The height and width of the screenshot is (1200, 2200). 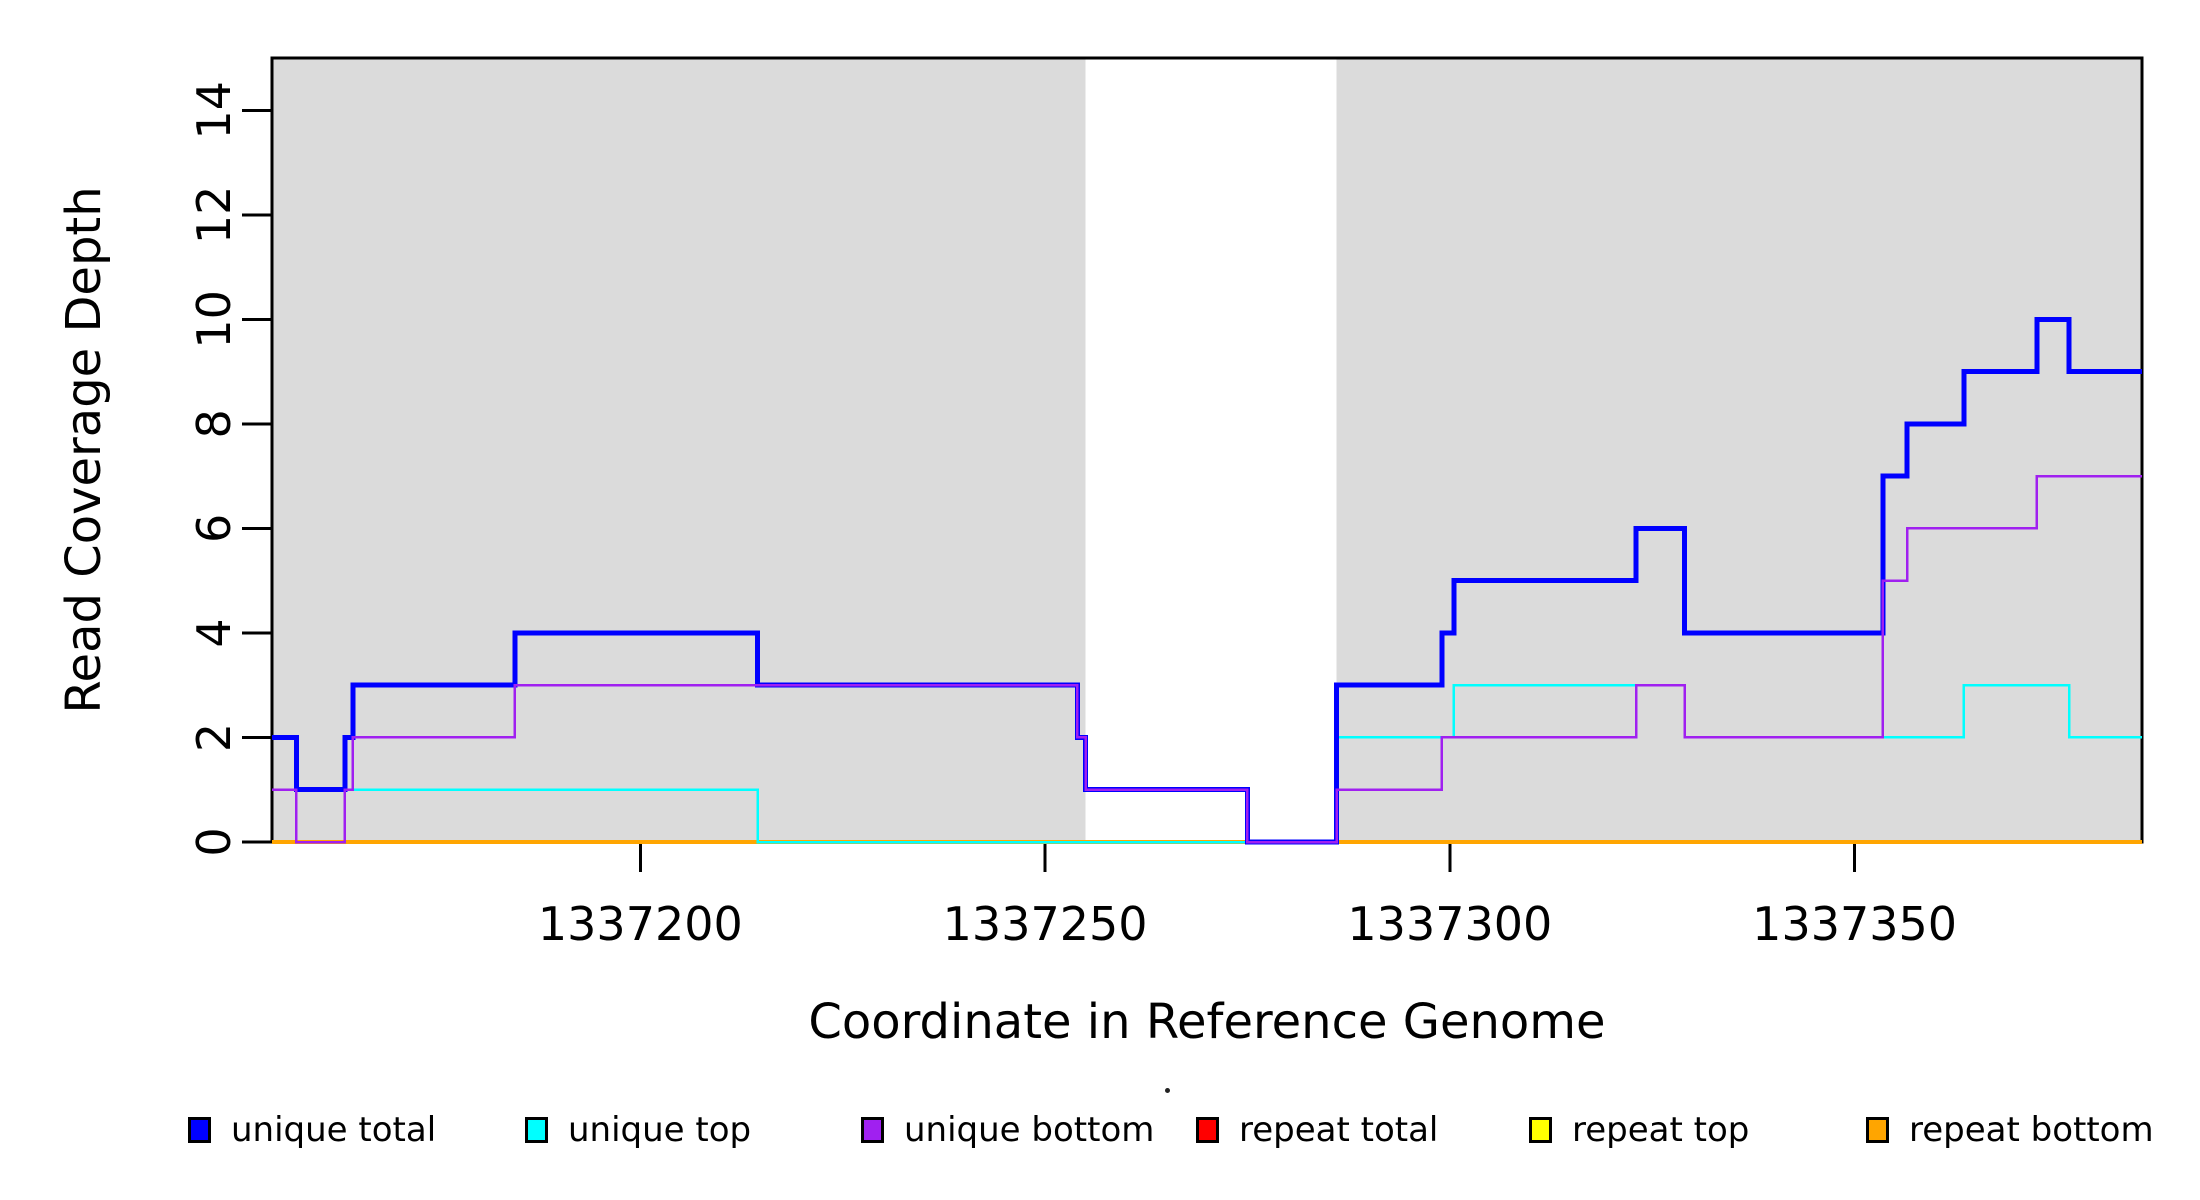 What do you see at coordinates (214, 841) in the screenshot?
I see `y-tick-label: 0` at bounding box center [214, 841].